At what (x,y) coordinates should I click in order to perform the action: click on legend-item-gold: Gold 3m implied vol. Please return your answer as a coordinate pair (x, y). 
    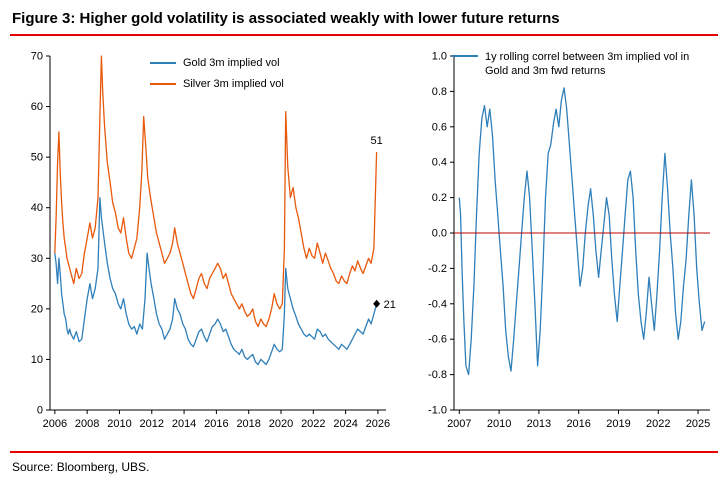
    Looking at the image, I should click on (217, 63).